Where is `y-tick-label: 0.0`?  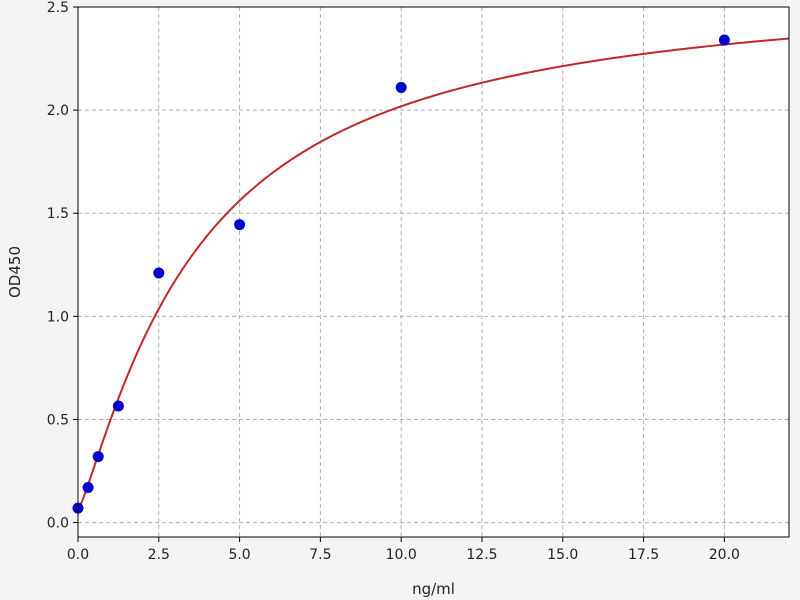 y-tick-label: 0.0 is located at coordinates (58, 524).